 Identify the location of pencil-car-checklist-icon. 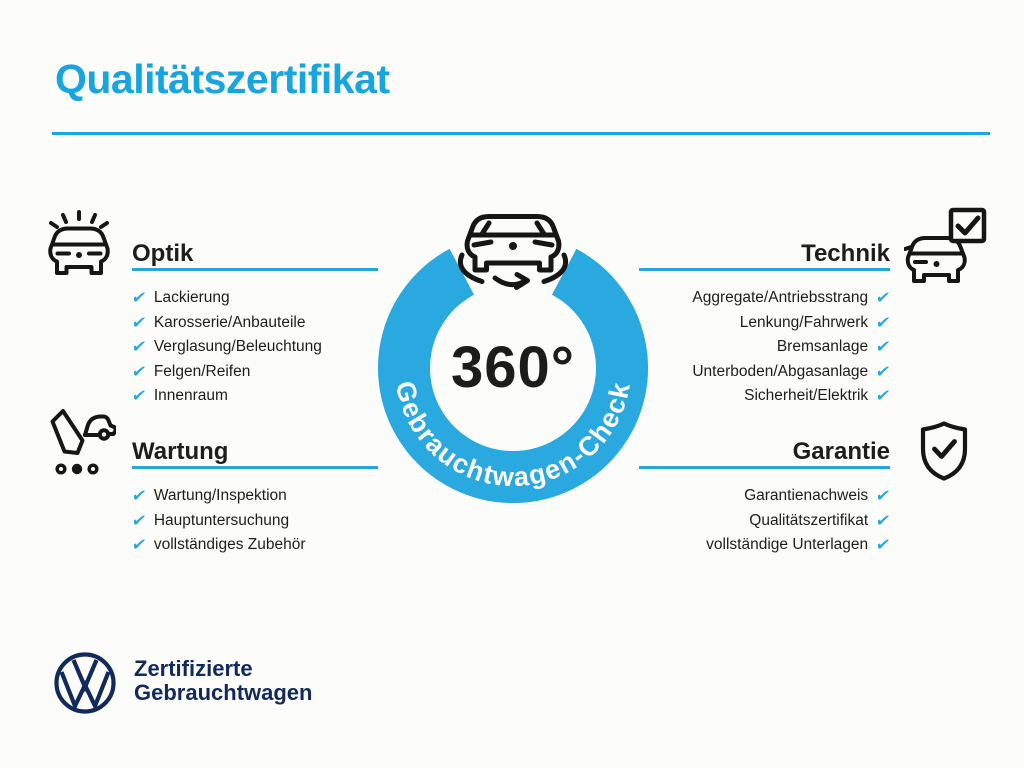
(83, 442).